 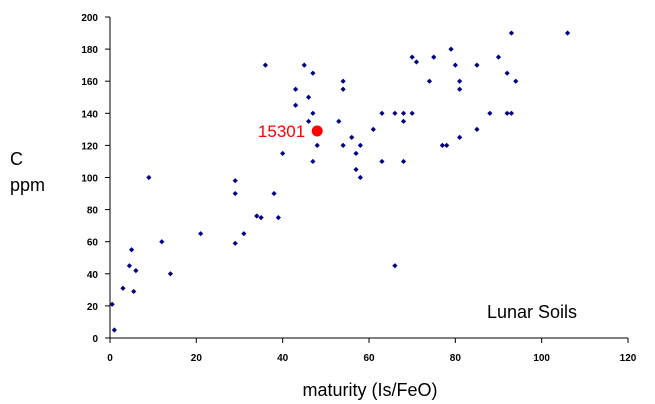 What do you see at coordinates (93, 243) in the screenshot?
I see `y-tick-label: 60` at bounding box center [93, 243].